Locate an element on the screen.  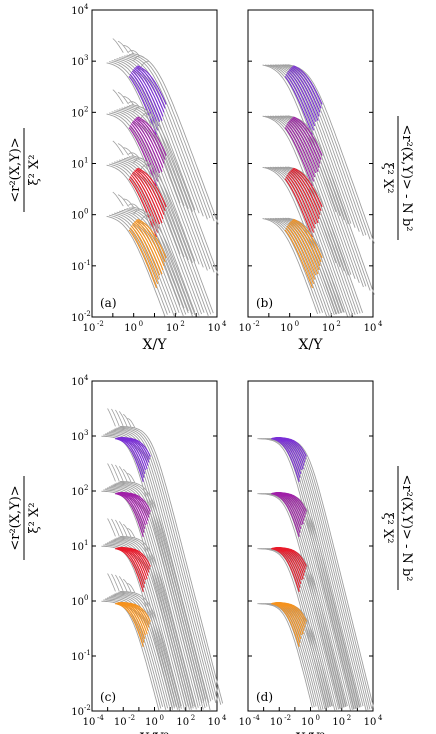
ylabel-right-bottom: <r²(X,Y)> - N b² ξ² X² is located at coordinates (397, 528).